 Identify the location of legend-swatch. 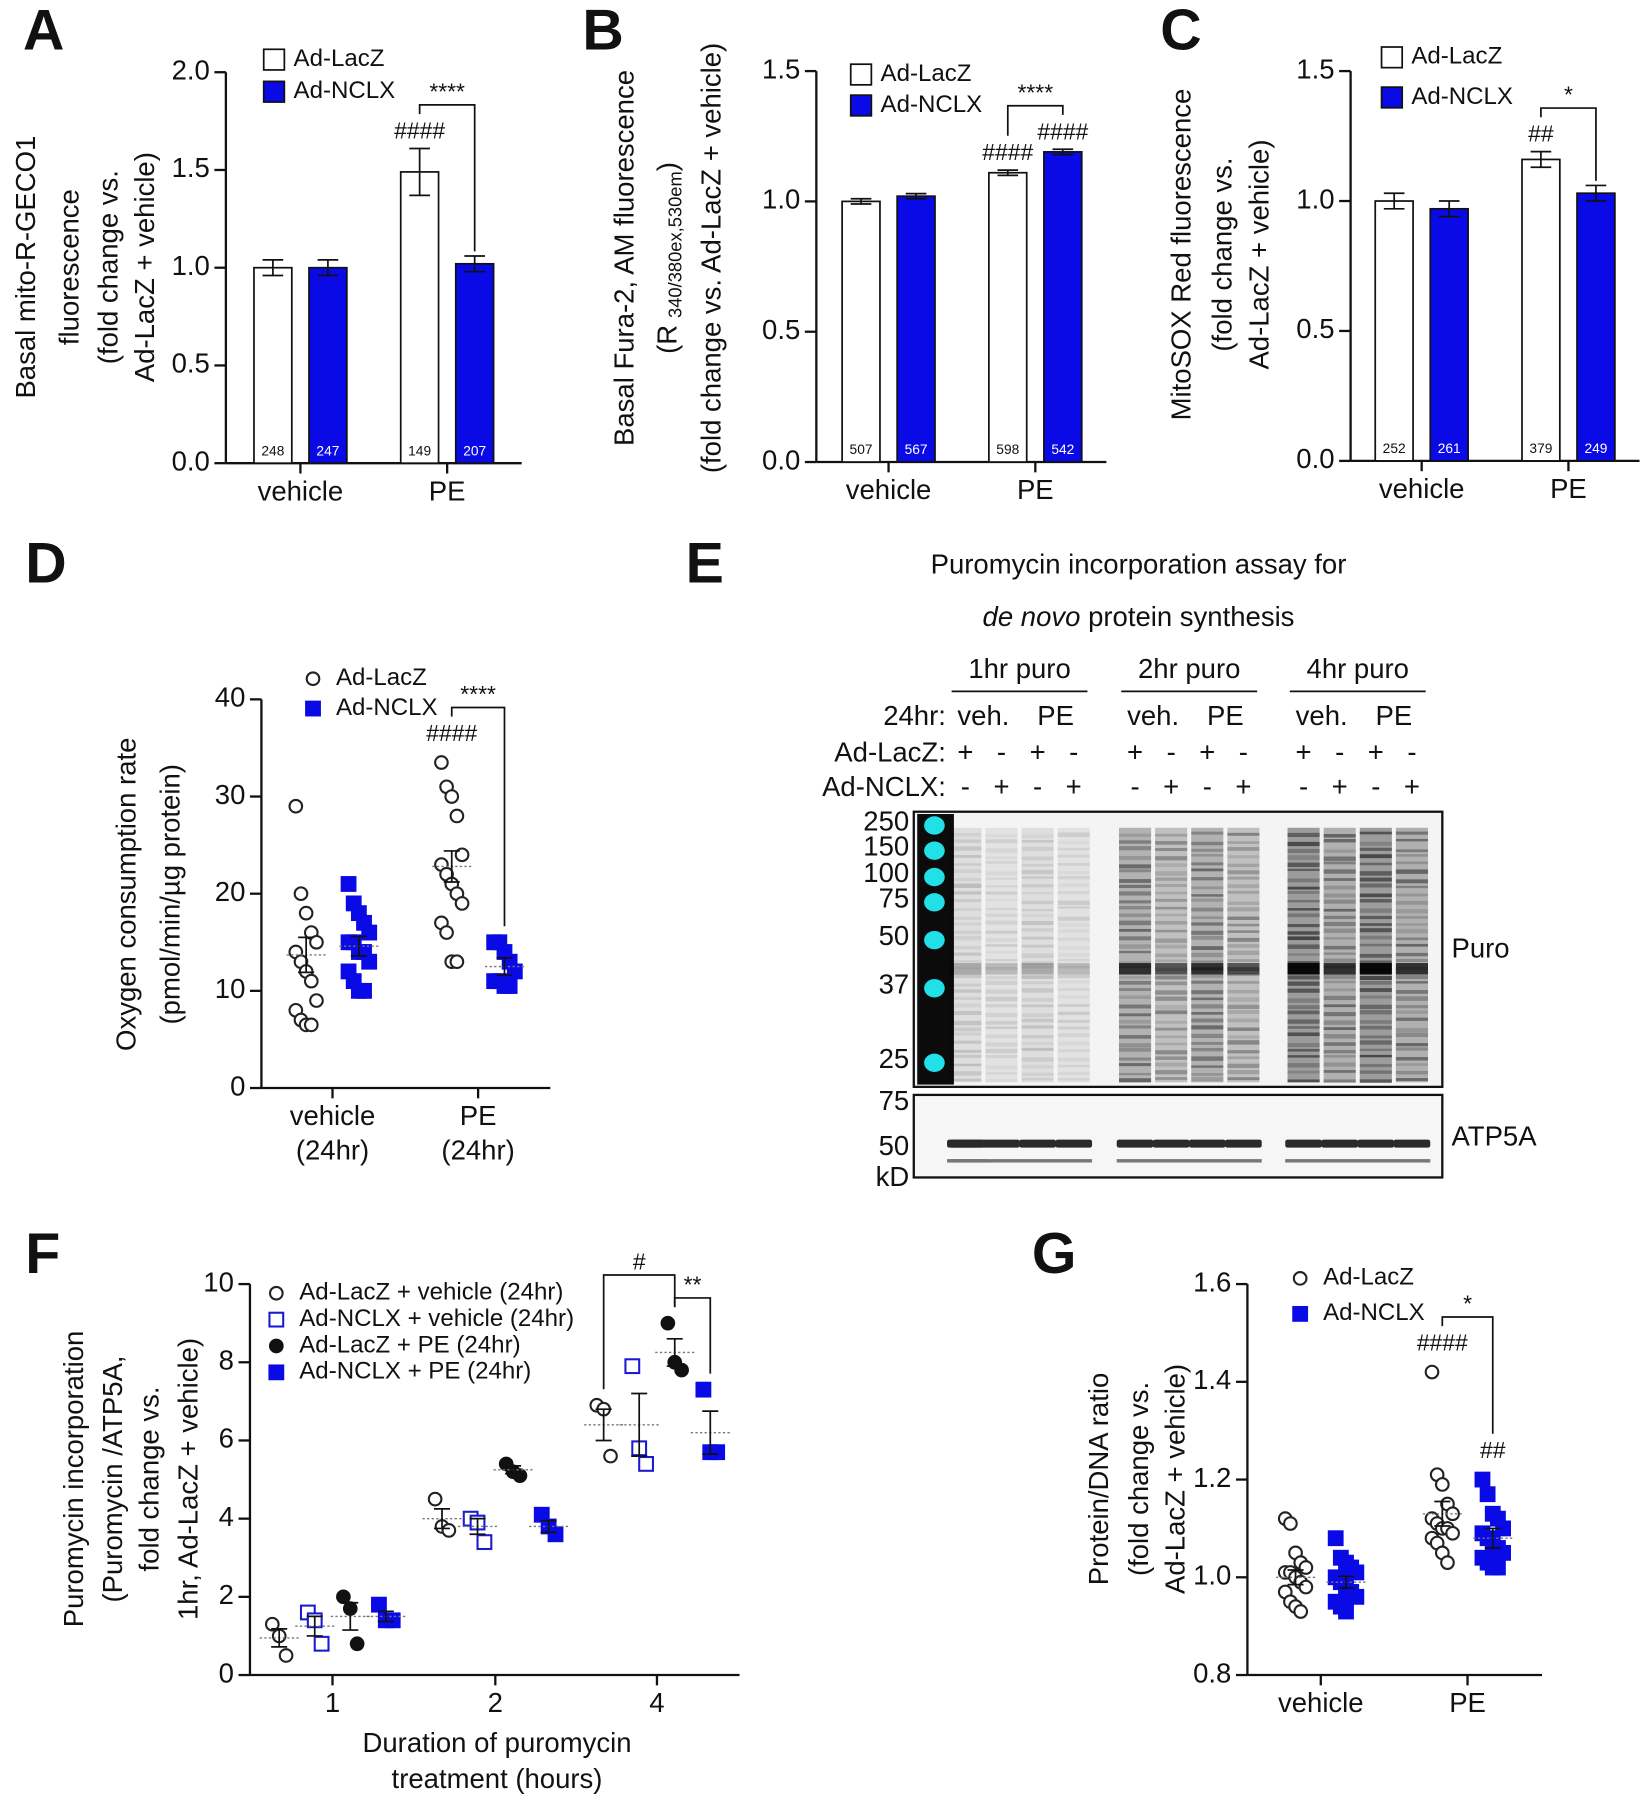
(861, 74).